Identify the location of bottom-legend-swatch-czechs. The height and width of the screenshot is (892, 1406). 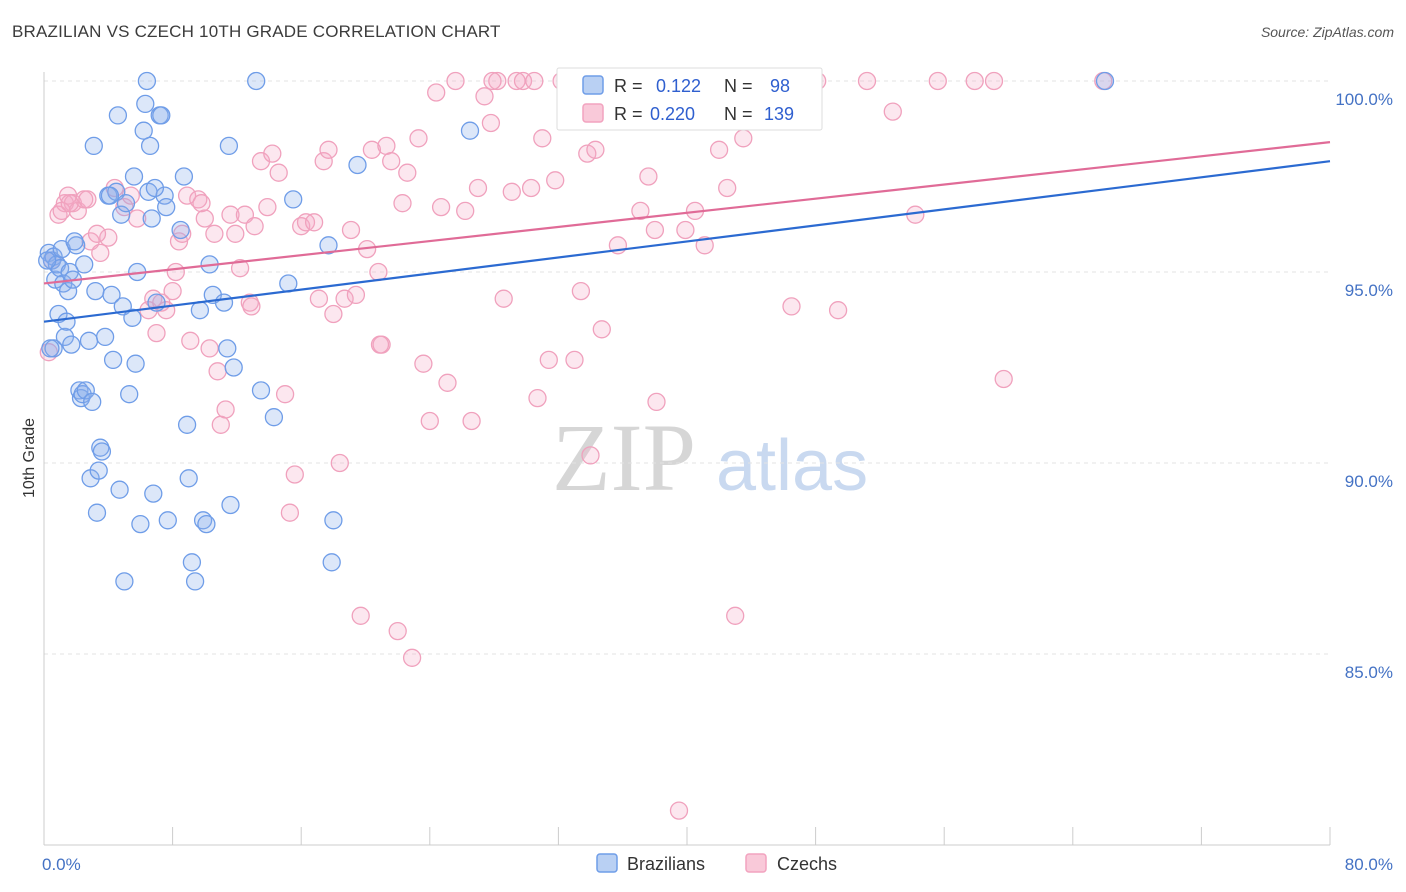
(756, 863).